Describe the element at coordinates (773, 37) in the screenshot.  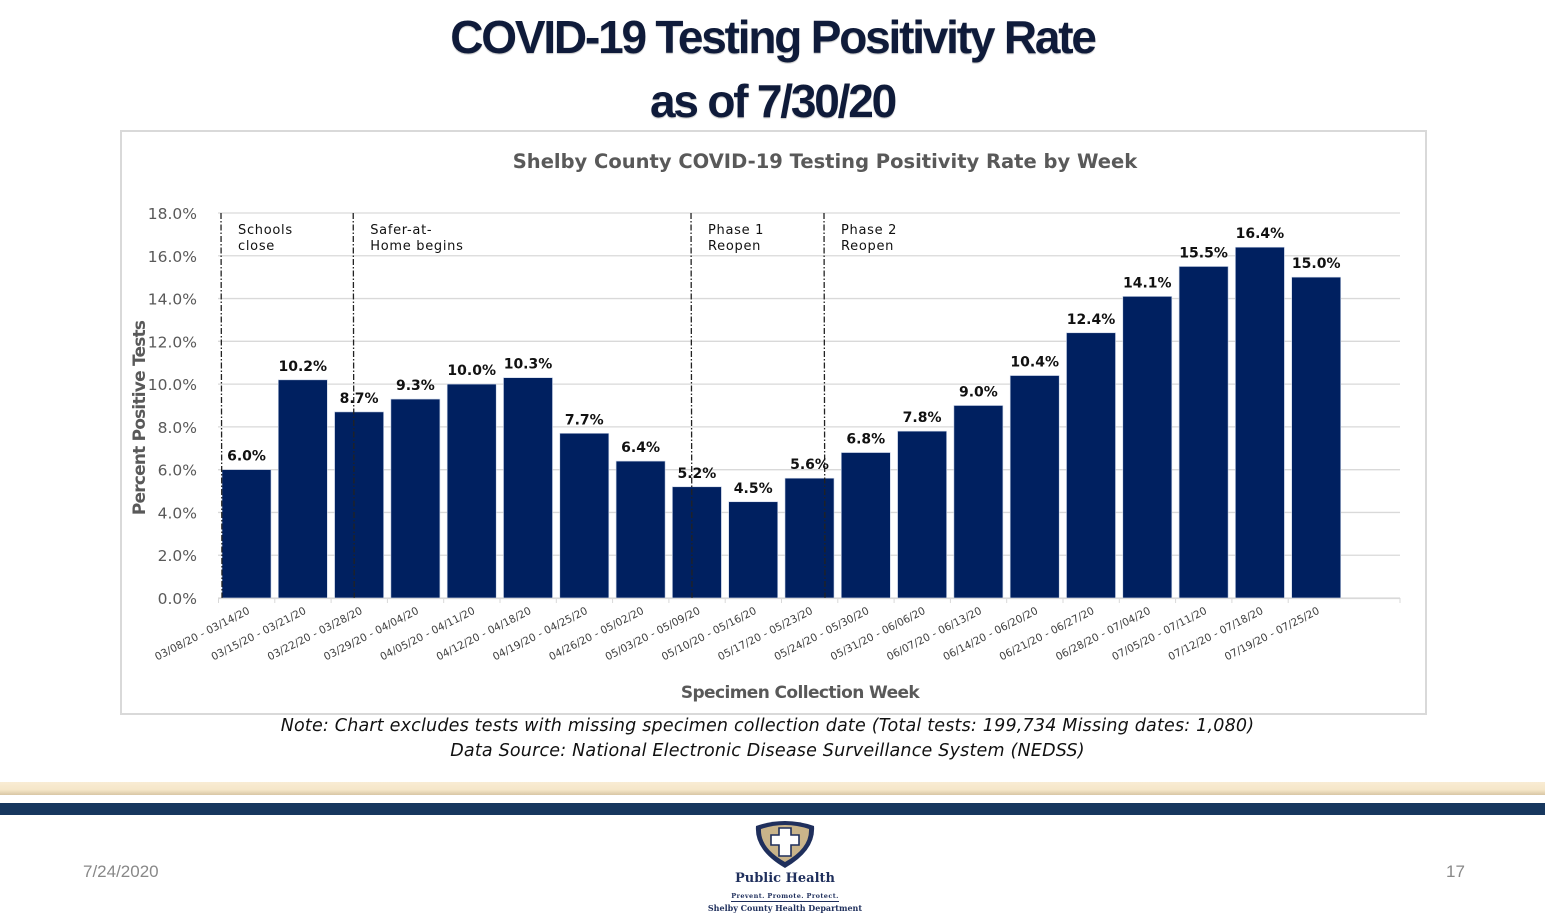
I see `slide-title-line-1: COVID-19 Testing Positivity Rate` at that location.